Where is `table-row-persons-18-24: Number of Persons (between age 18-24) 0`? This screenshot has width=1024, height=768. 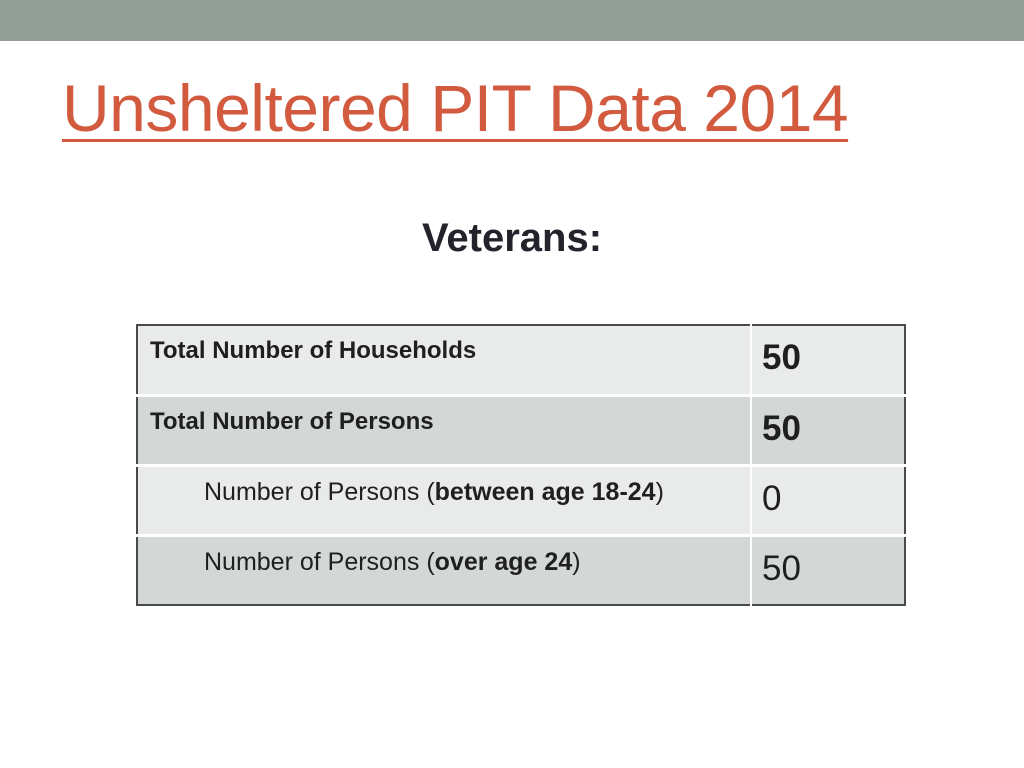 table-row-persons-18-24: Number of Persons (between age 18-24) 0 is located at coordinates (521, 501).